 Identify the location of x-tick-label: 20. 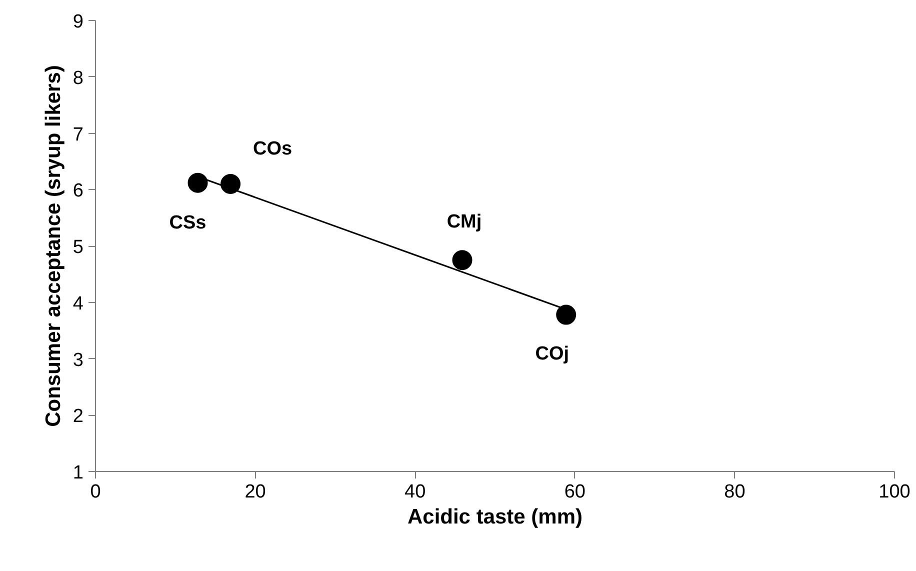
(255, 492).